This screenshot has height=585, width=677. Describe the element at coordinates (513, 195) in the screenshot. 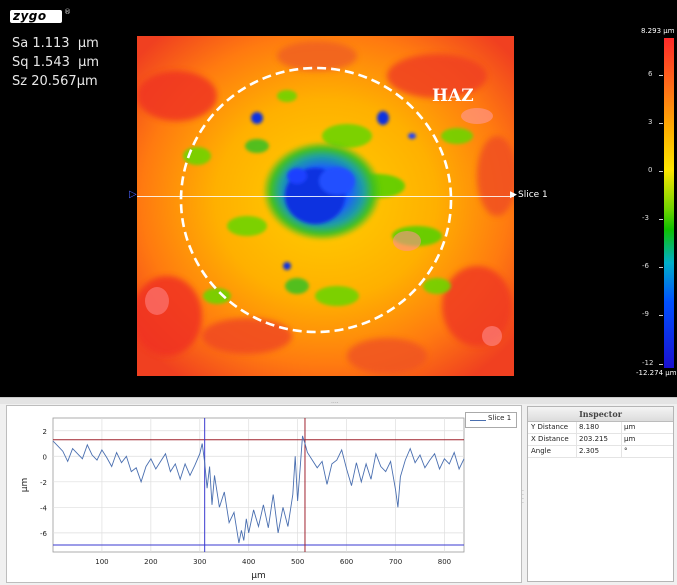

I see `slice-end-handle-icon: ▶` at that location.